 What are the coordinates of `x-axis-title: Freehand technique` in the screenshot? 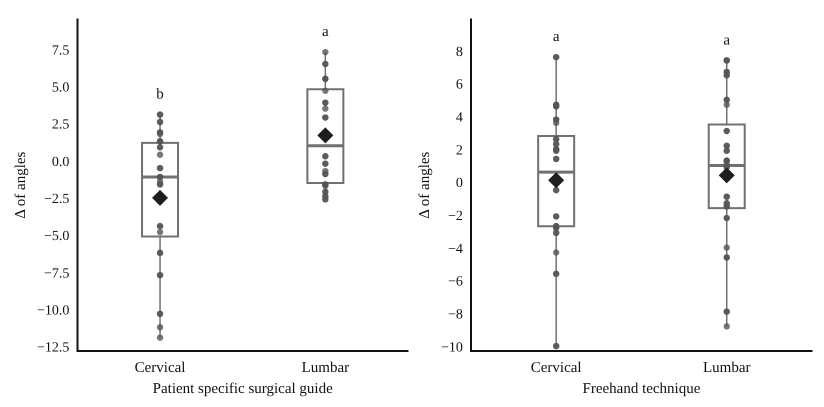 It's located at (641, 388).